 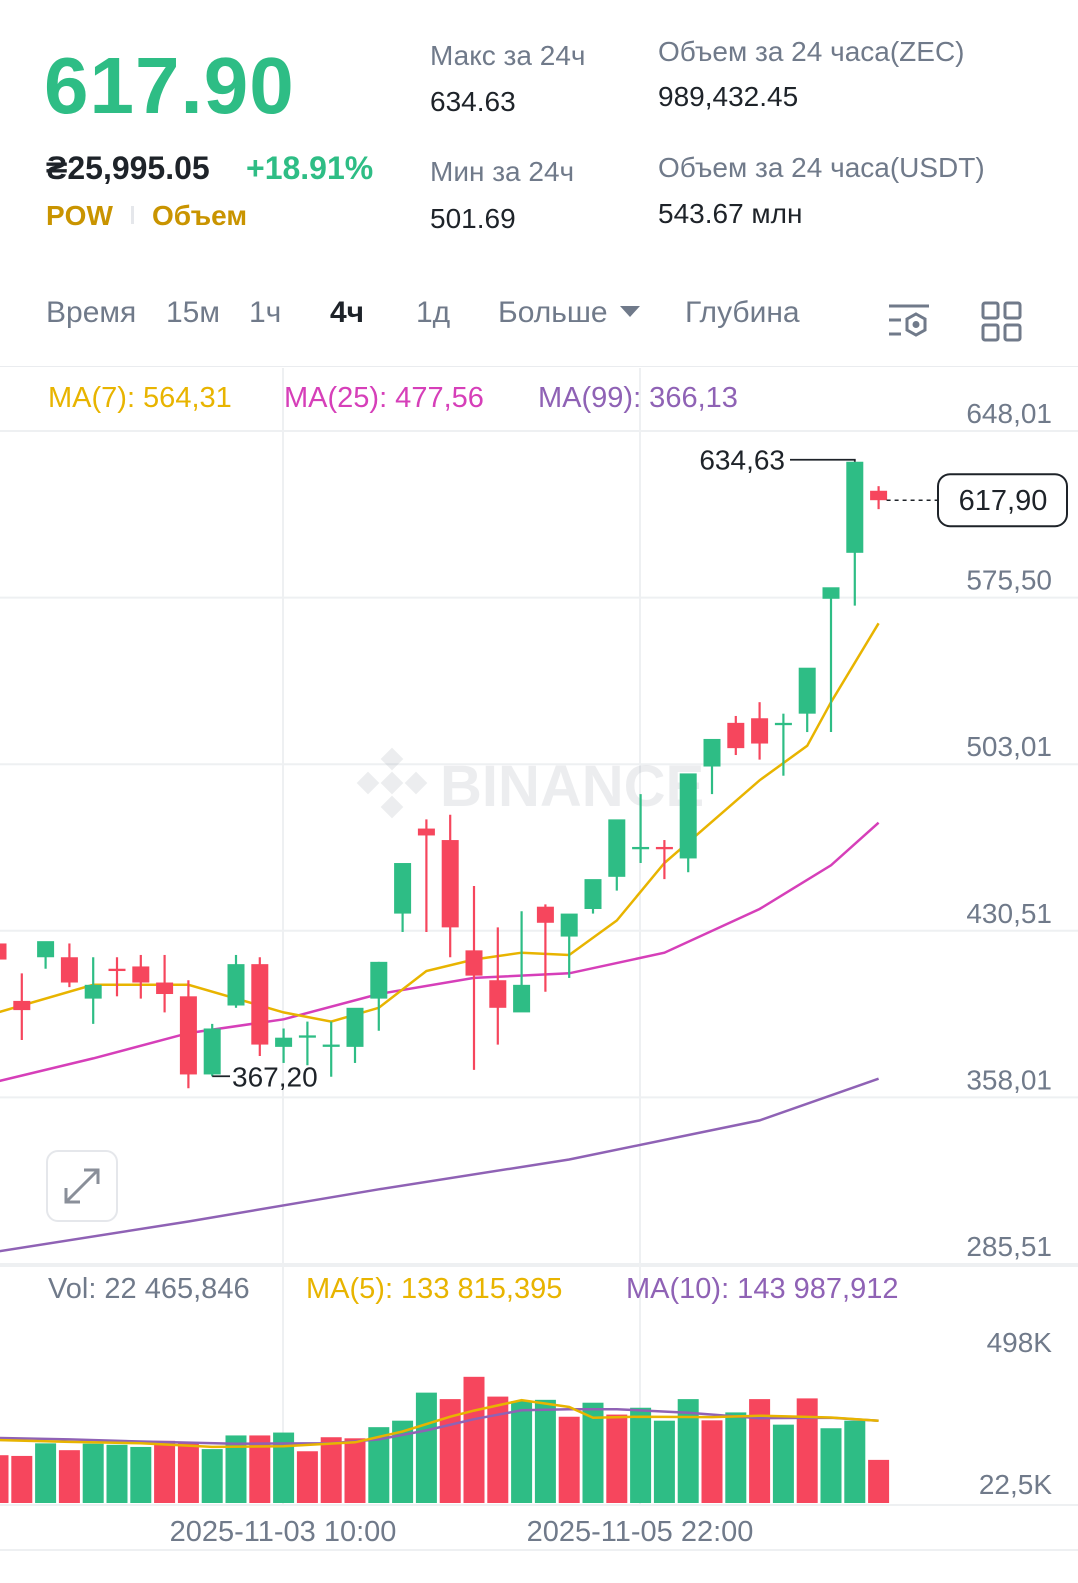 I want to click on tag-separator, so click(x=132, y=215).